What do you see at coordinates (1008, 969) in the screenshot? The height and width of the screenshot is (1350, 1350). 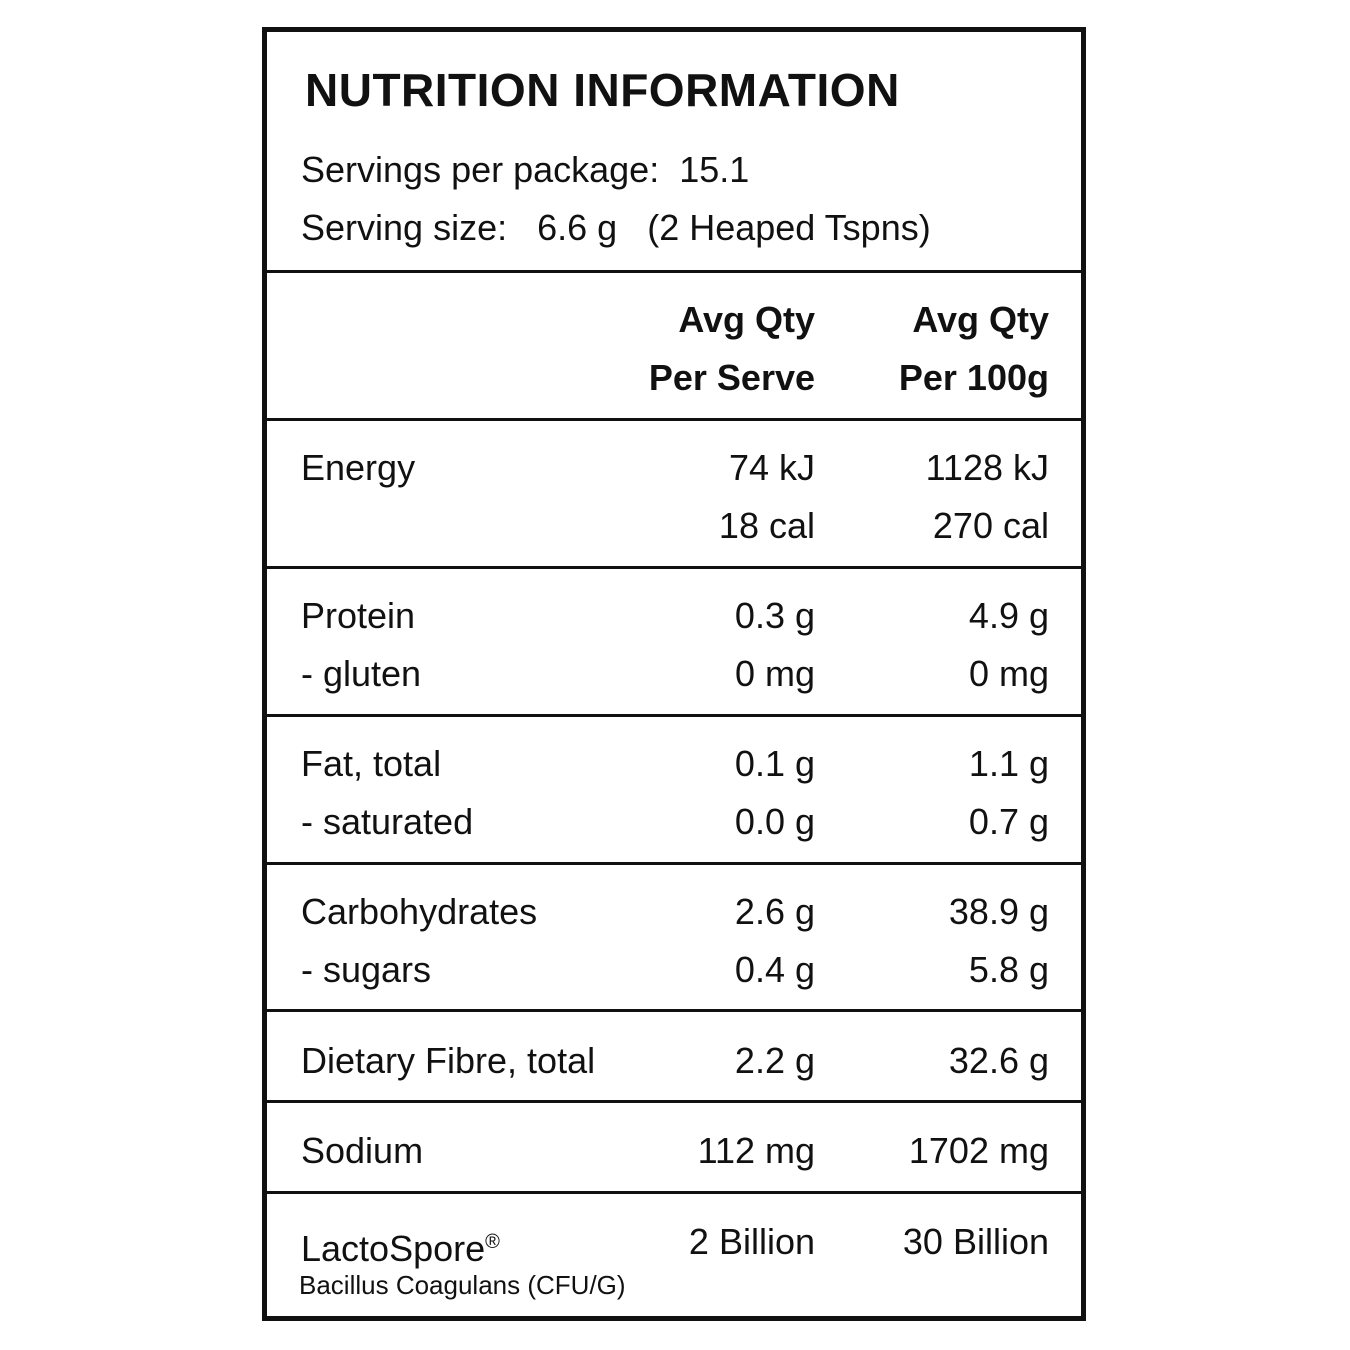 I see `row-per100-2: 5.8 g` at bounding box center [1008, 969].